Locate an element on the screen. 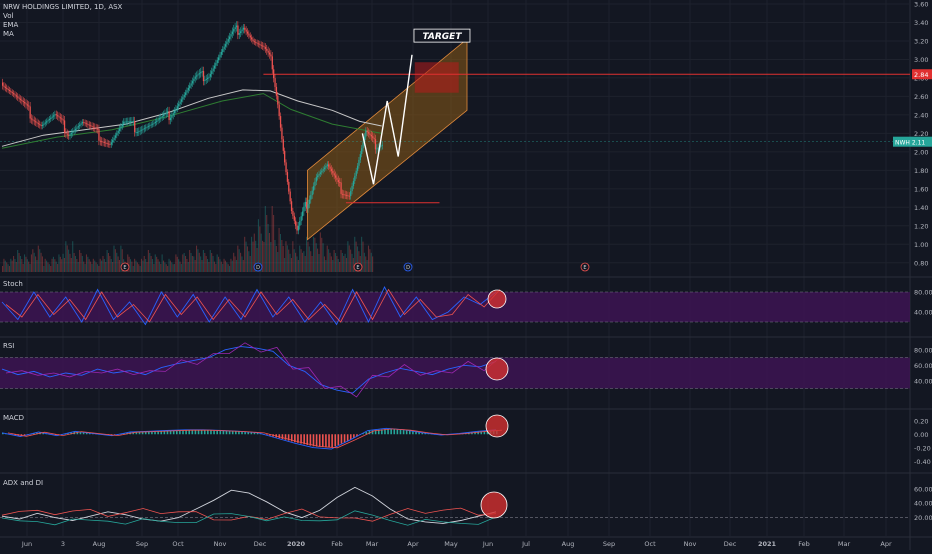  chart-legend: NRW HOLDINGS LIMITED, 1D, ASX Vol EMA MA is located at coordinates (62, 21).